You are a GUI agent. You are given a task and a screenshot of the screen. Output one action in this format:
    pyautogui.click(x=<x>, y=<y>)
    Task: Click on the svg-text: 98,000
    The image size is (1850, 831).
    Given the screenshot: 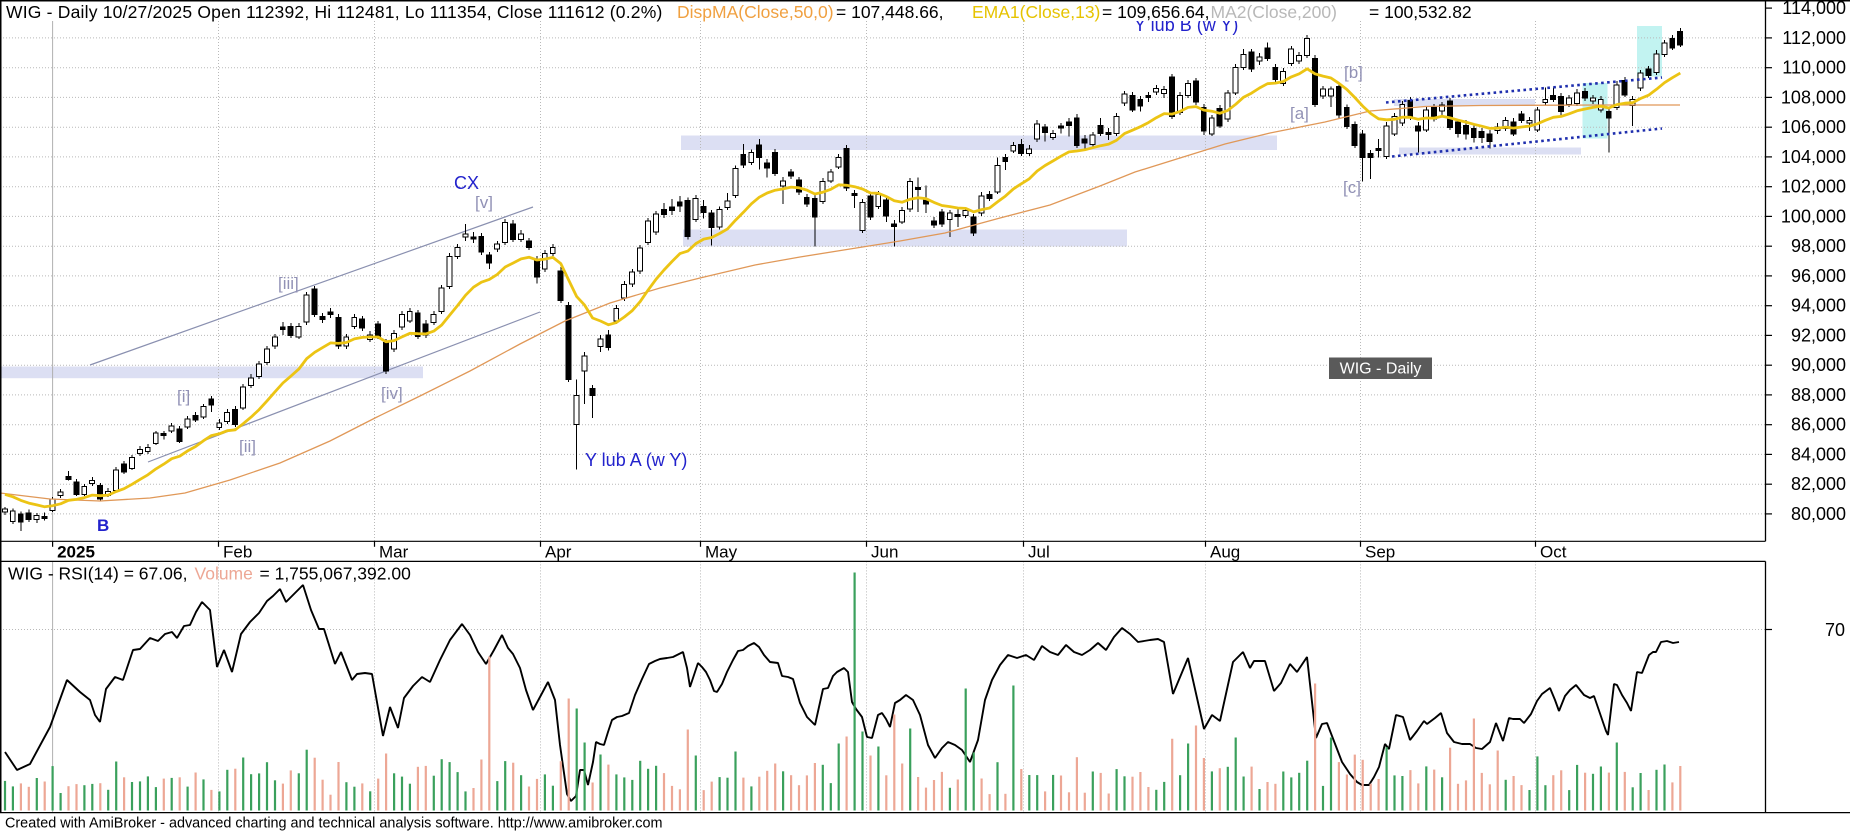 What is the action you would take?
    pyautogui.click(x=1818, y=246)
    